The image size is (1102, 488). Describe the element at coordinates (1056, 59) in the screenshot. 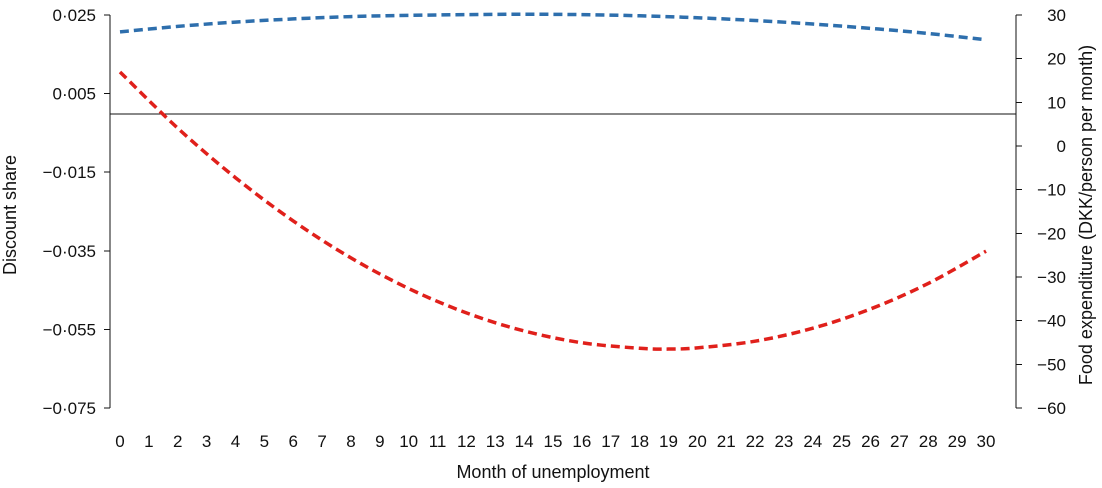

I see `y-right-tick-label: 20` at that location.